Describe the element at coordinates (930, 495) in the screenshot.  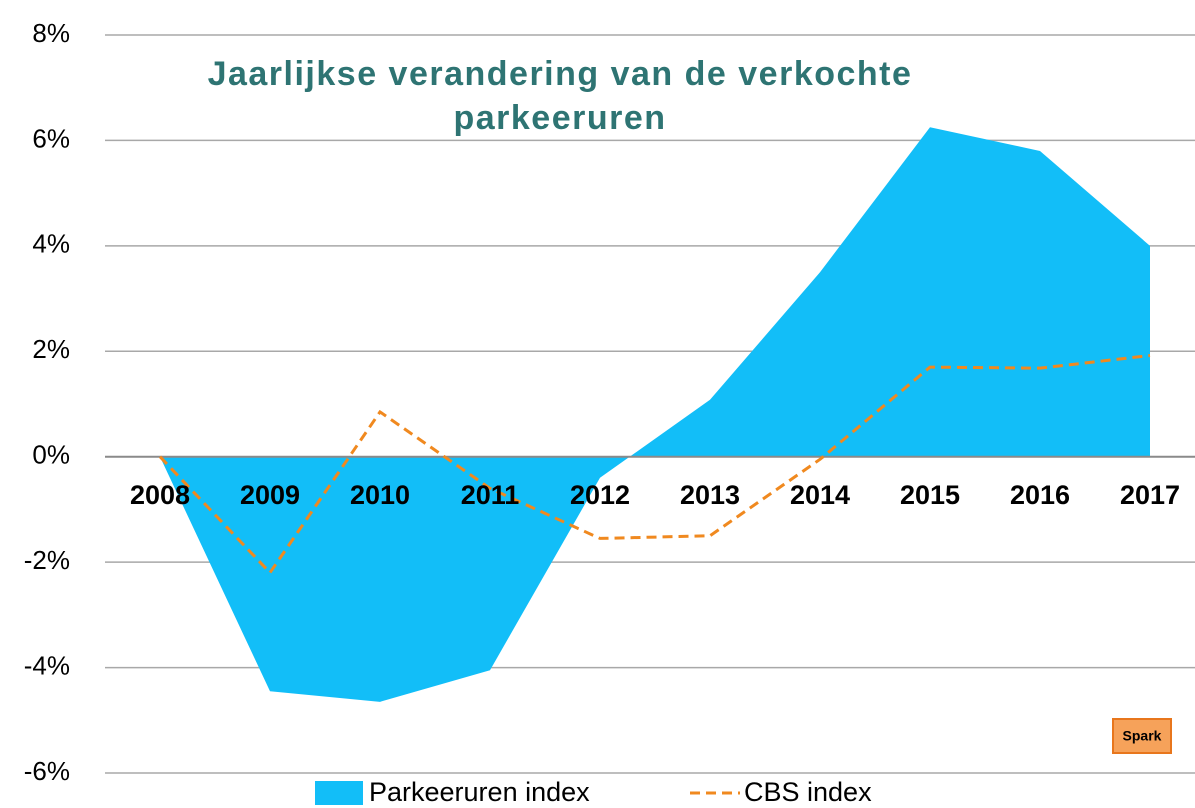
I see `x-tick-label: 2015` at that location.